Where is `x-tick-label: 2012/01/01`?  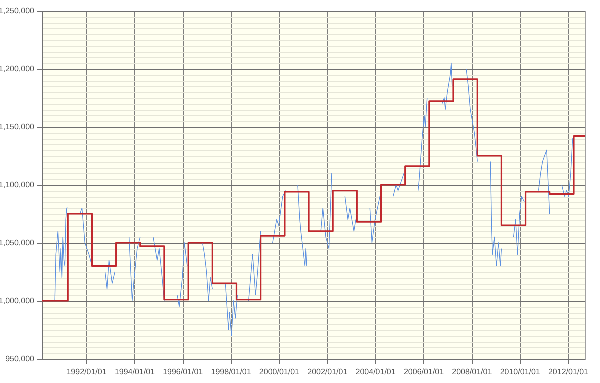 x-tick-label: 2012/01/01 is located at coordinates (569, 372).